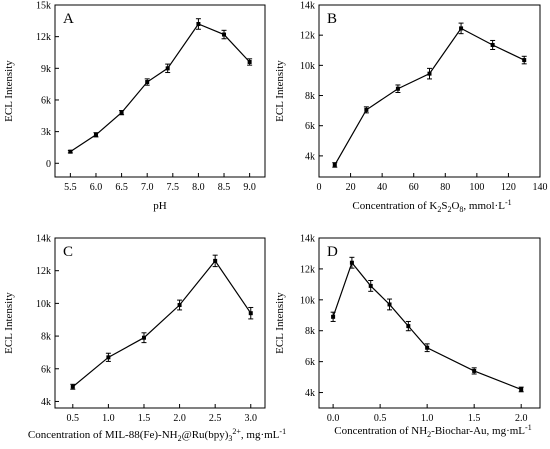  Describe the element at coordinates (224, 187) in the screenshot. I see `panel-a-x-tick-label: 8.5` at that location.